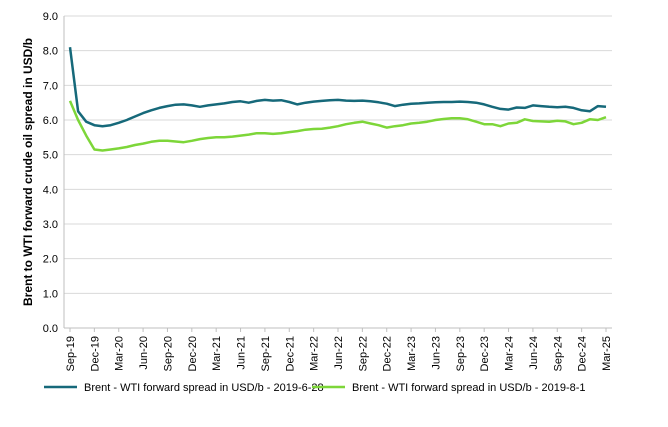 This screenshot has width=668, height=427. What do you see at coordinates (54, 173) in the screenshot?
I see `y-axis: 0.0 1.0 2.0 3.0 4.0 5.0 6.0 7.0 8.0 9.0` at bounding box center [54, 173].